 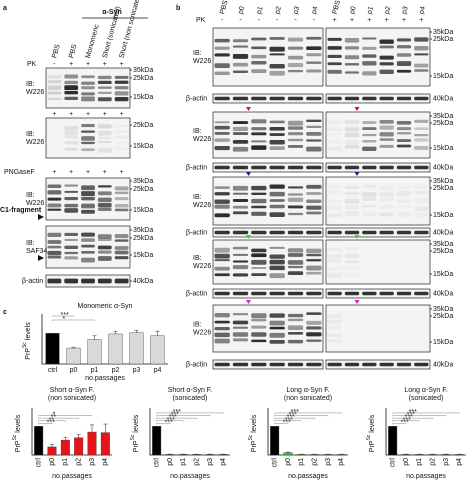 What do you see at coordinates (30, 195) in the screenshot?
I see `antibody-label: IB:` at bounding box center [30, 195].